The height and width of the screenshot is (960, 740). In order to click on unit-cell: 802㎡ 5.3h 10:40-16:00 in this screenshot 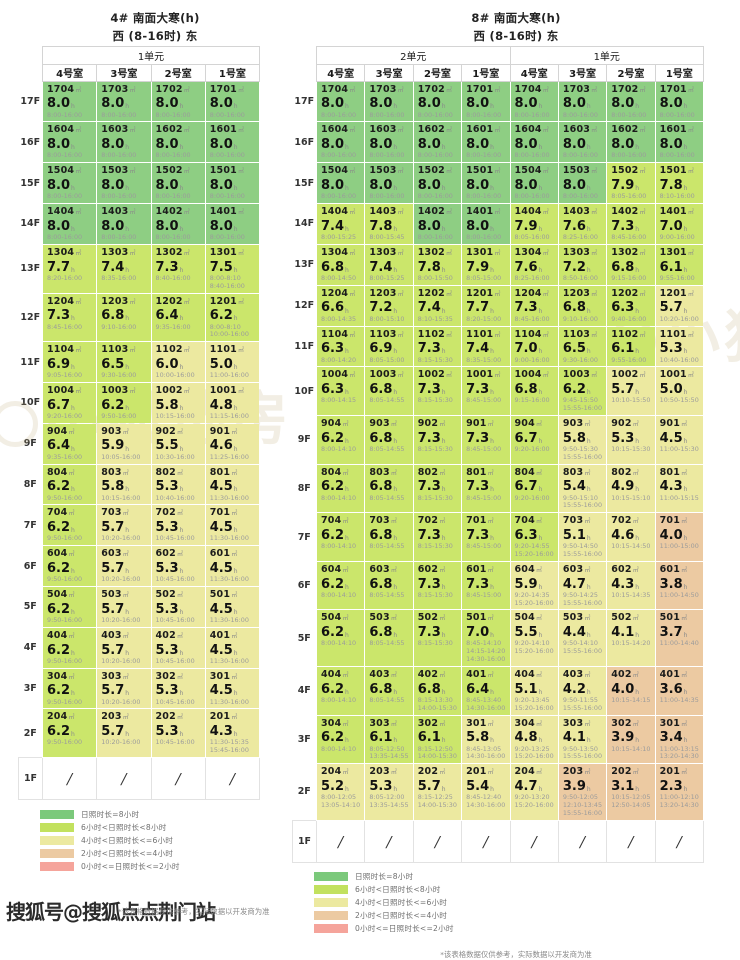, I will do `click(178, 484)`.